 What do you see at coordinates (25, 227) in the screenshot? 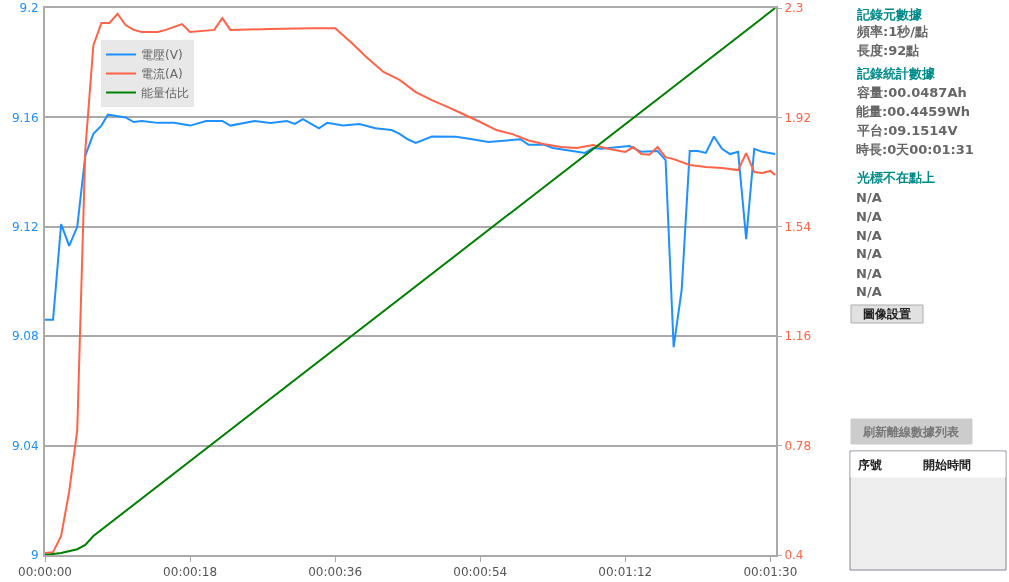
I see `y-tick-label: 9.12` at bounding box center [25, 227].